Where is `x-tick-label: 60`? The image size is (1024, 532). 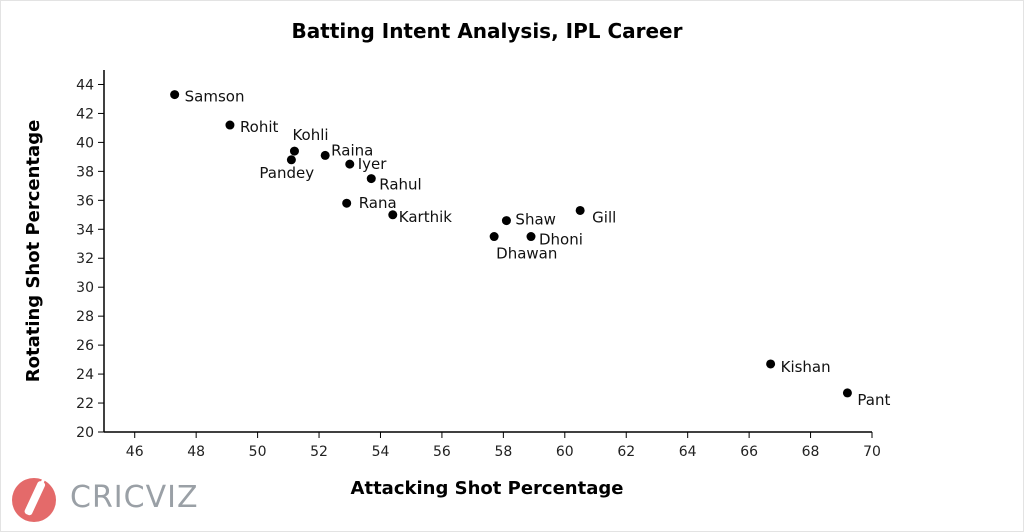
x-tick-label: 60 is located at coordinates (565, 452).